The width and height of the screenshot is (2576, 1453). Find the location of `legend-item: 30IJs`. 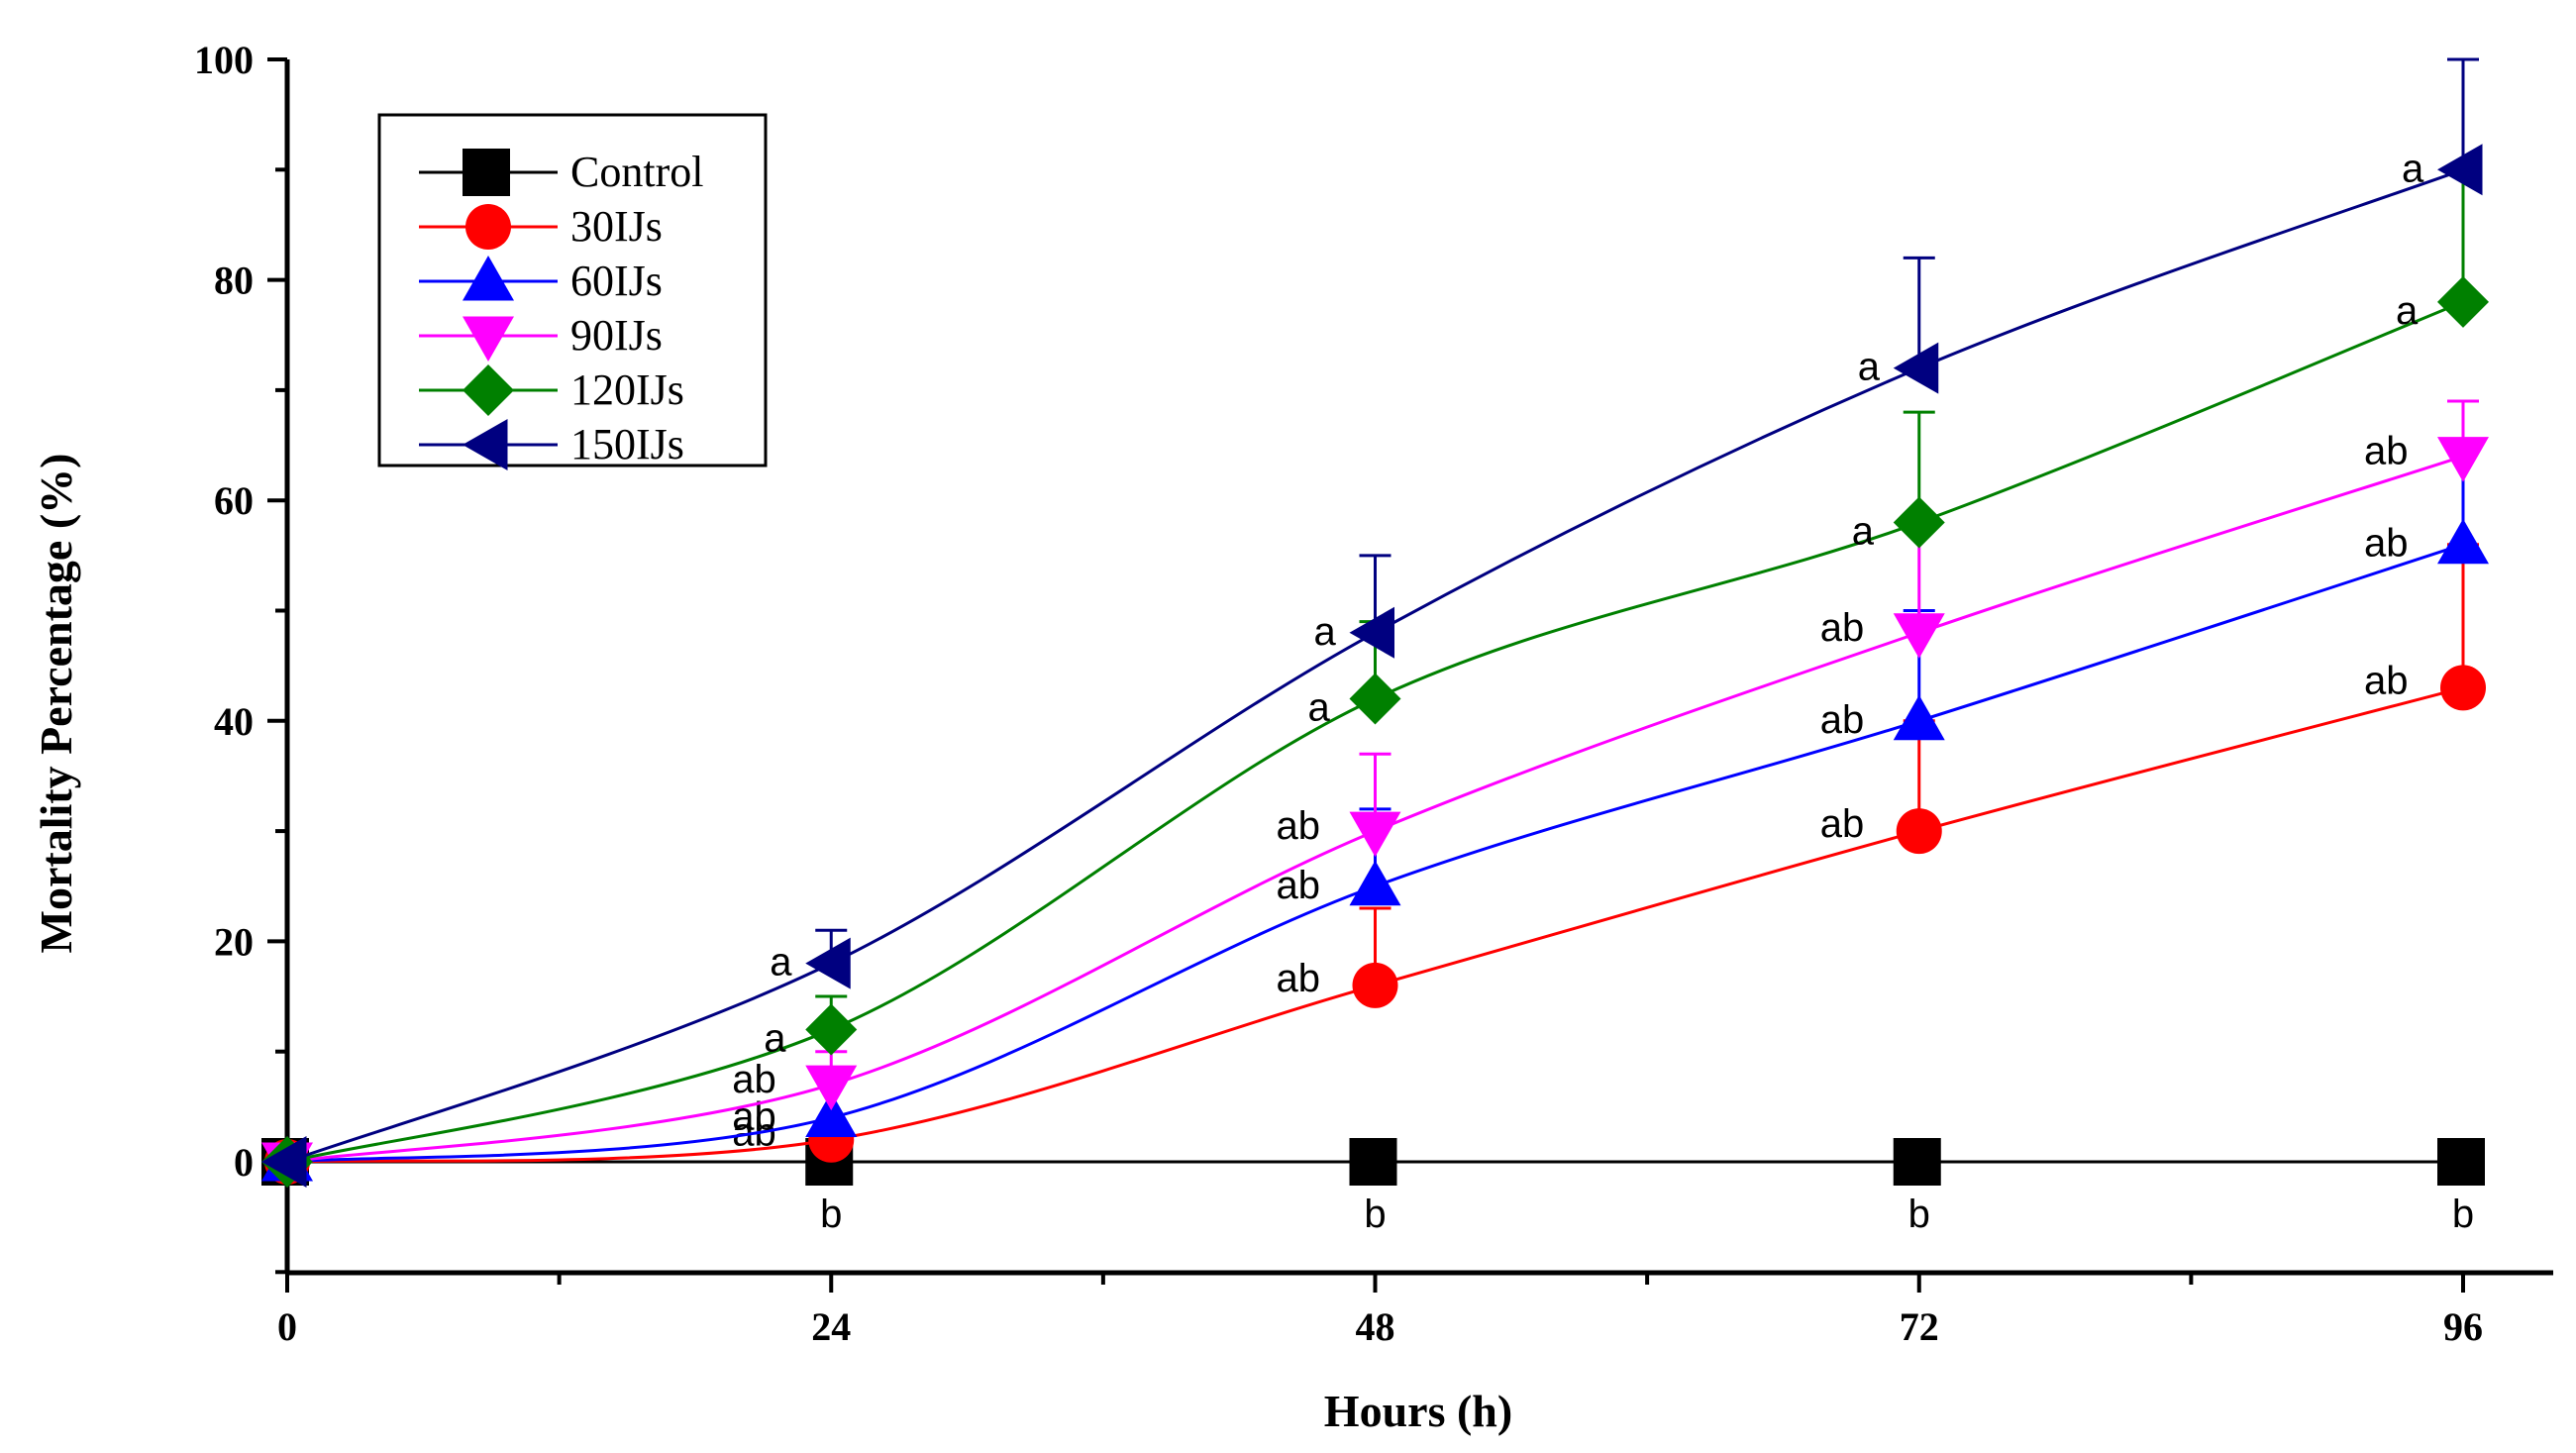

legend-item: 30IJs is located at coordinates (541, 226).